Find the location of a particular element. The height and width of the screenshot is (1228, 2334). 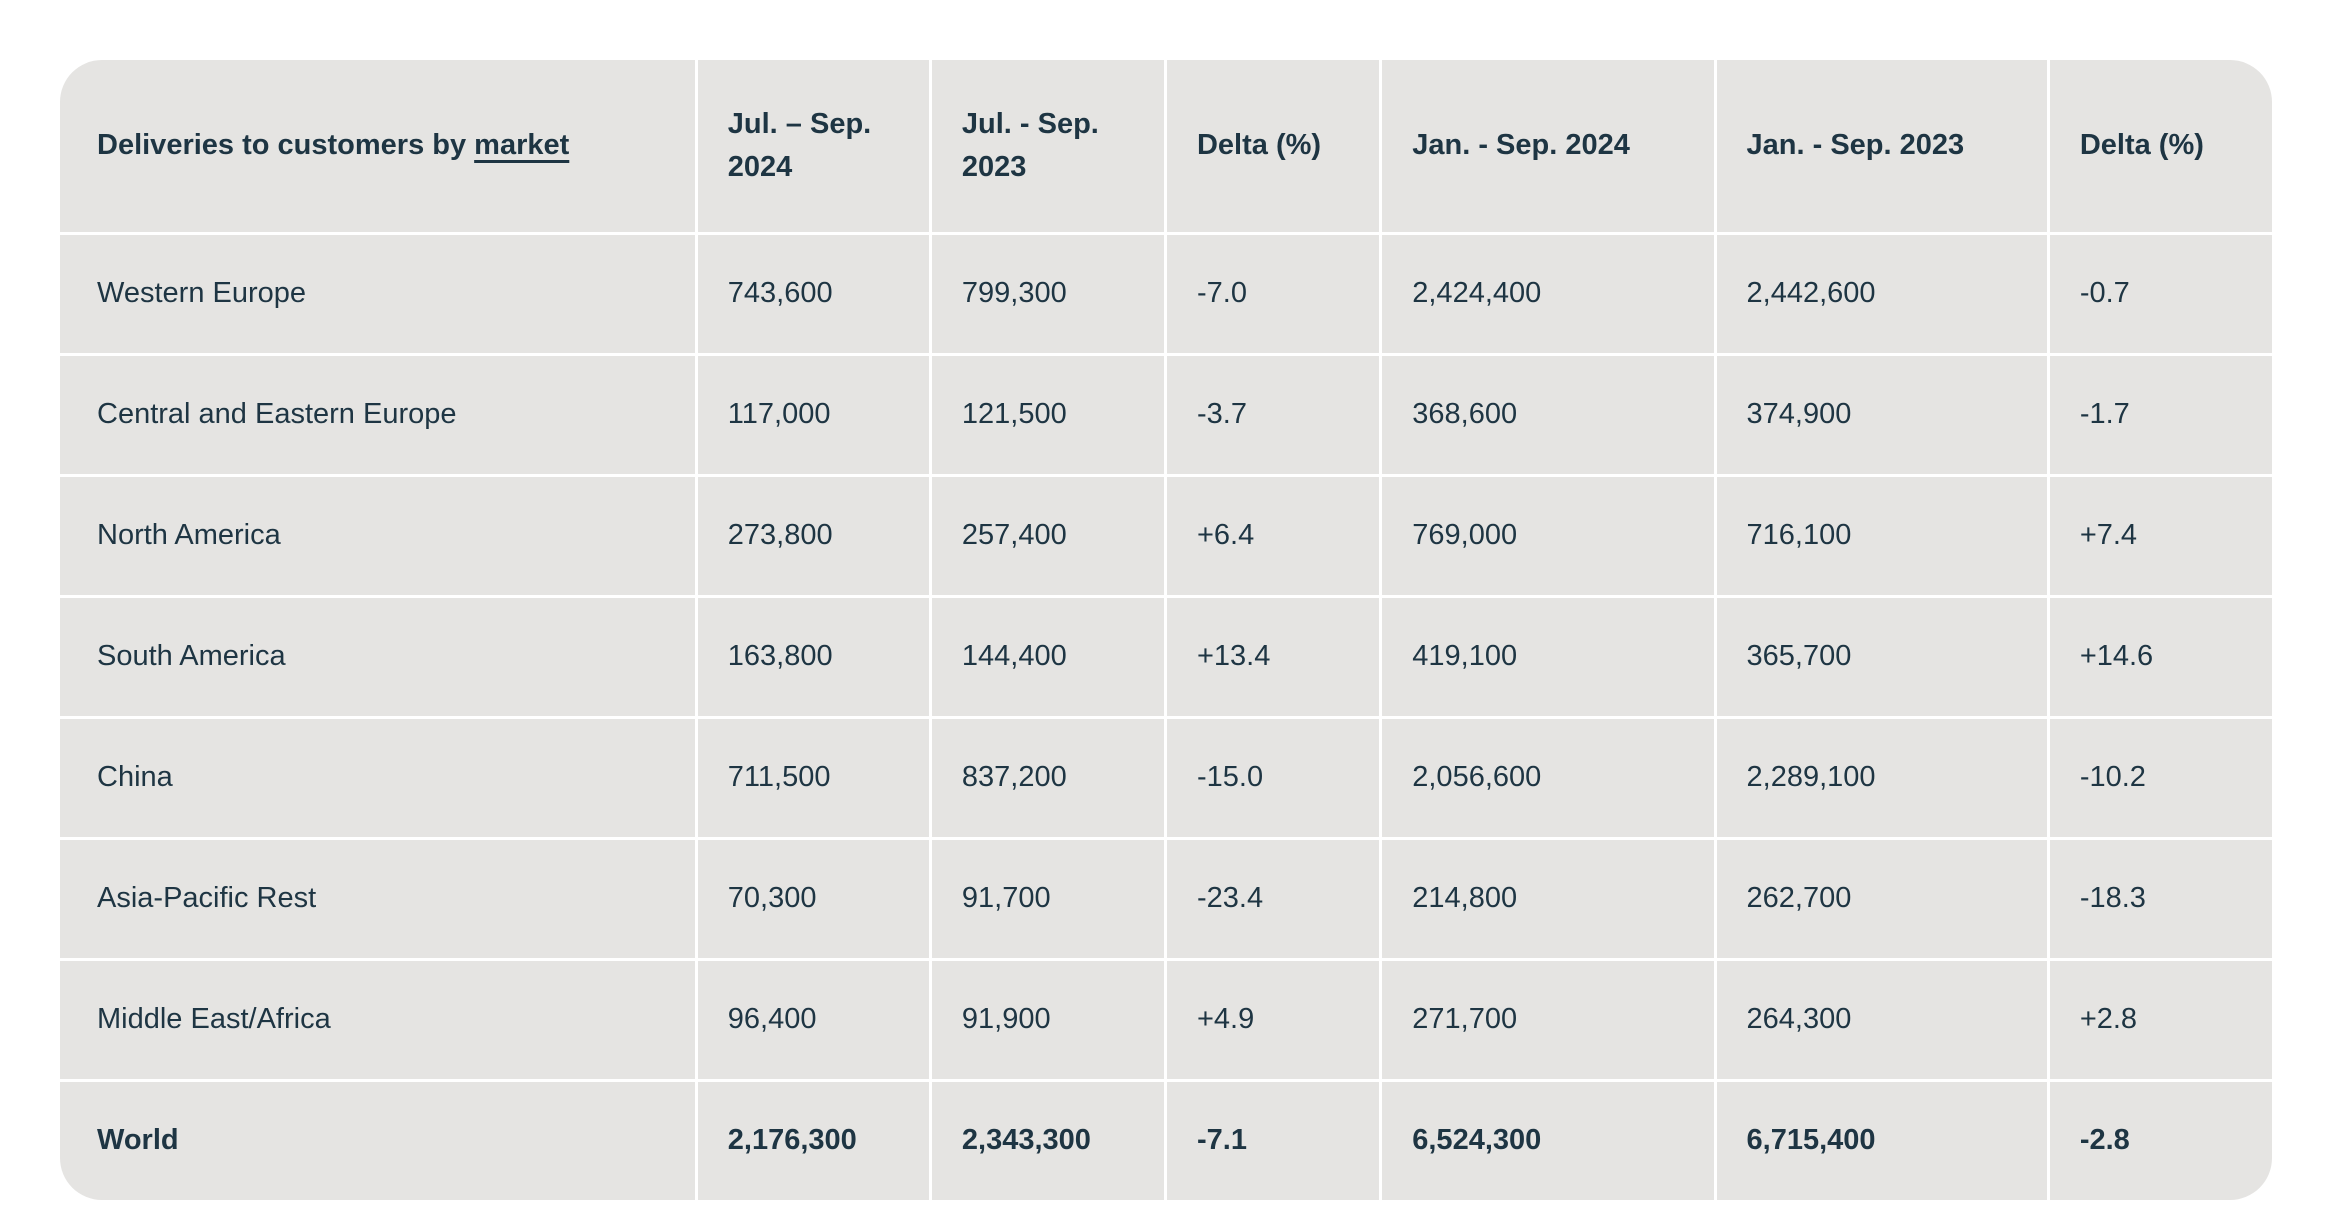

value-cell: 257,400 is located at coordinates (1047, 536).